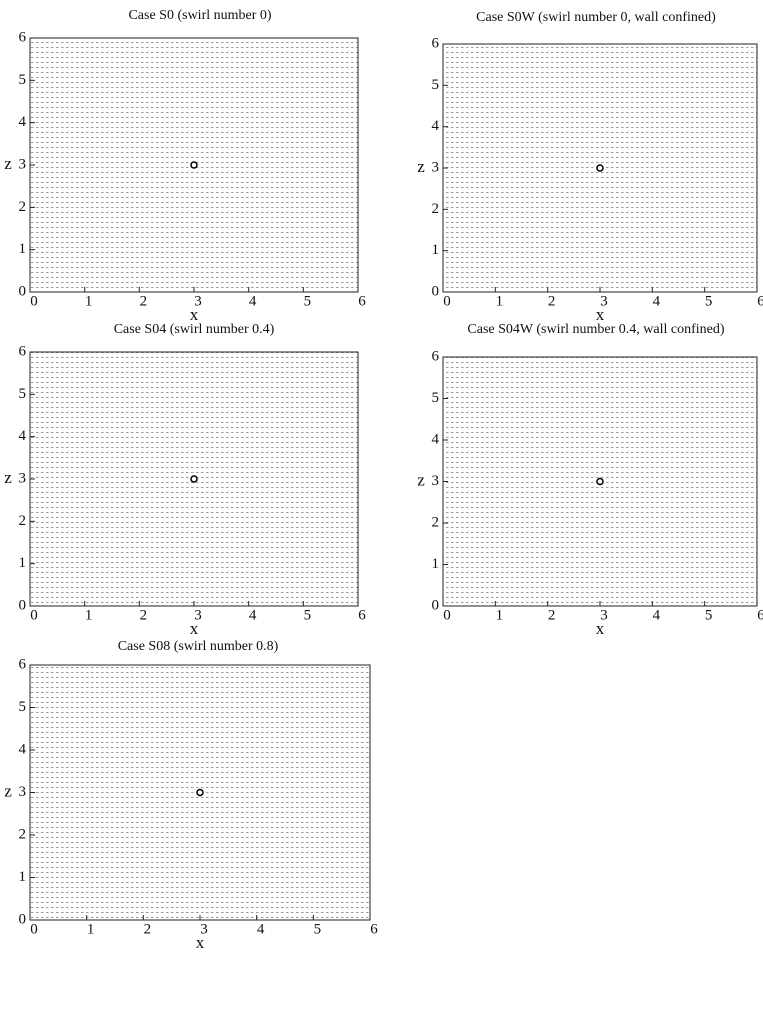  What do you see at coordinates (596, 17) in the screenshot?
I see `chart-title: Case S0W (swirl number 0, wall confined)` at bounding box center [596, 17].